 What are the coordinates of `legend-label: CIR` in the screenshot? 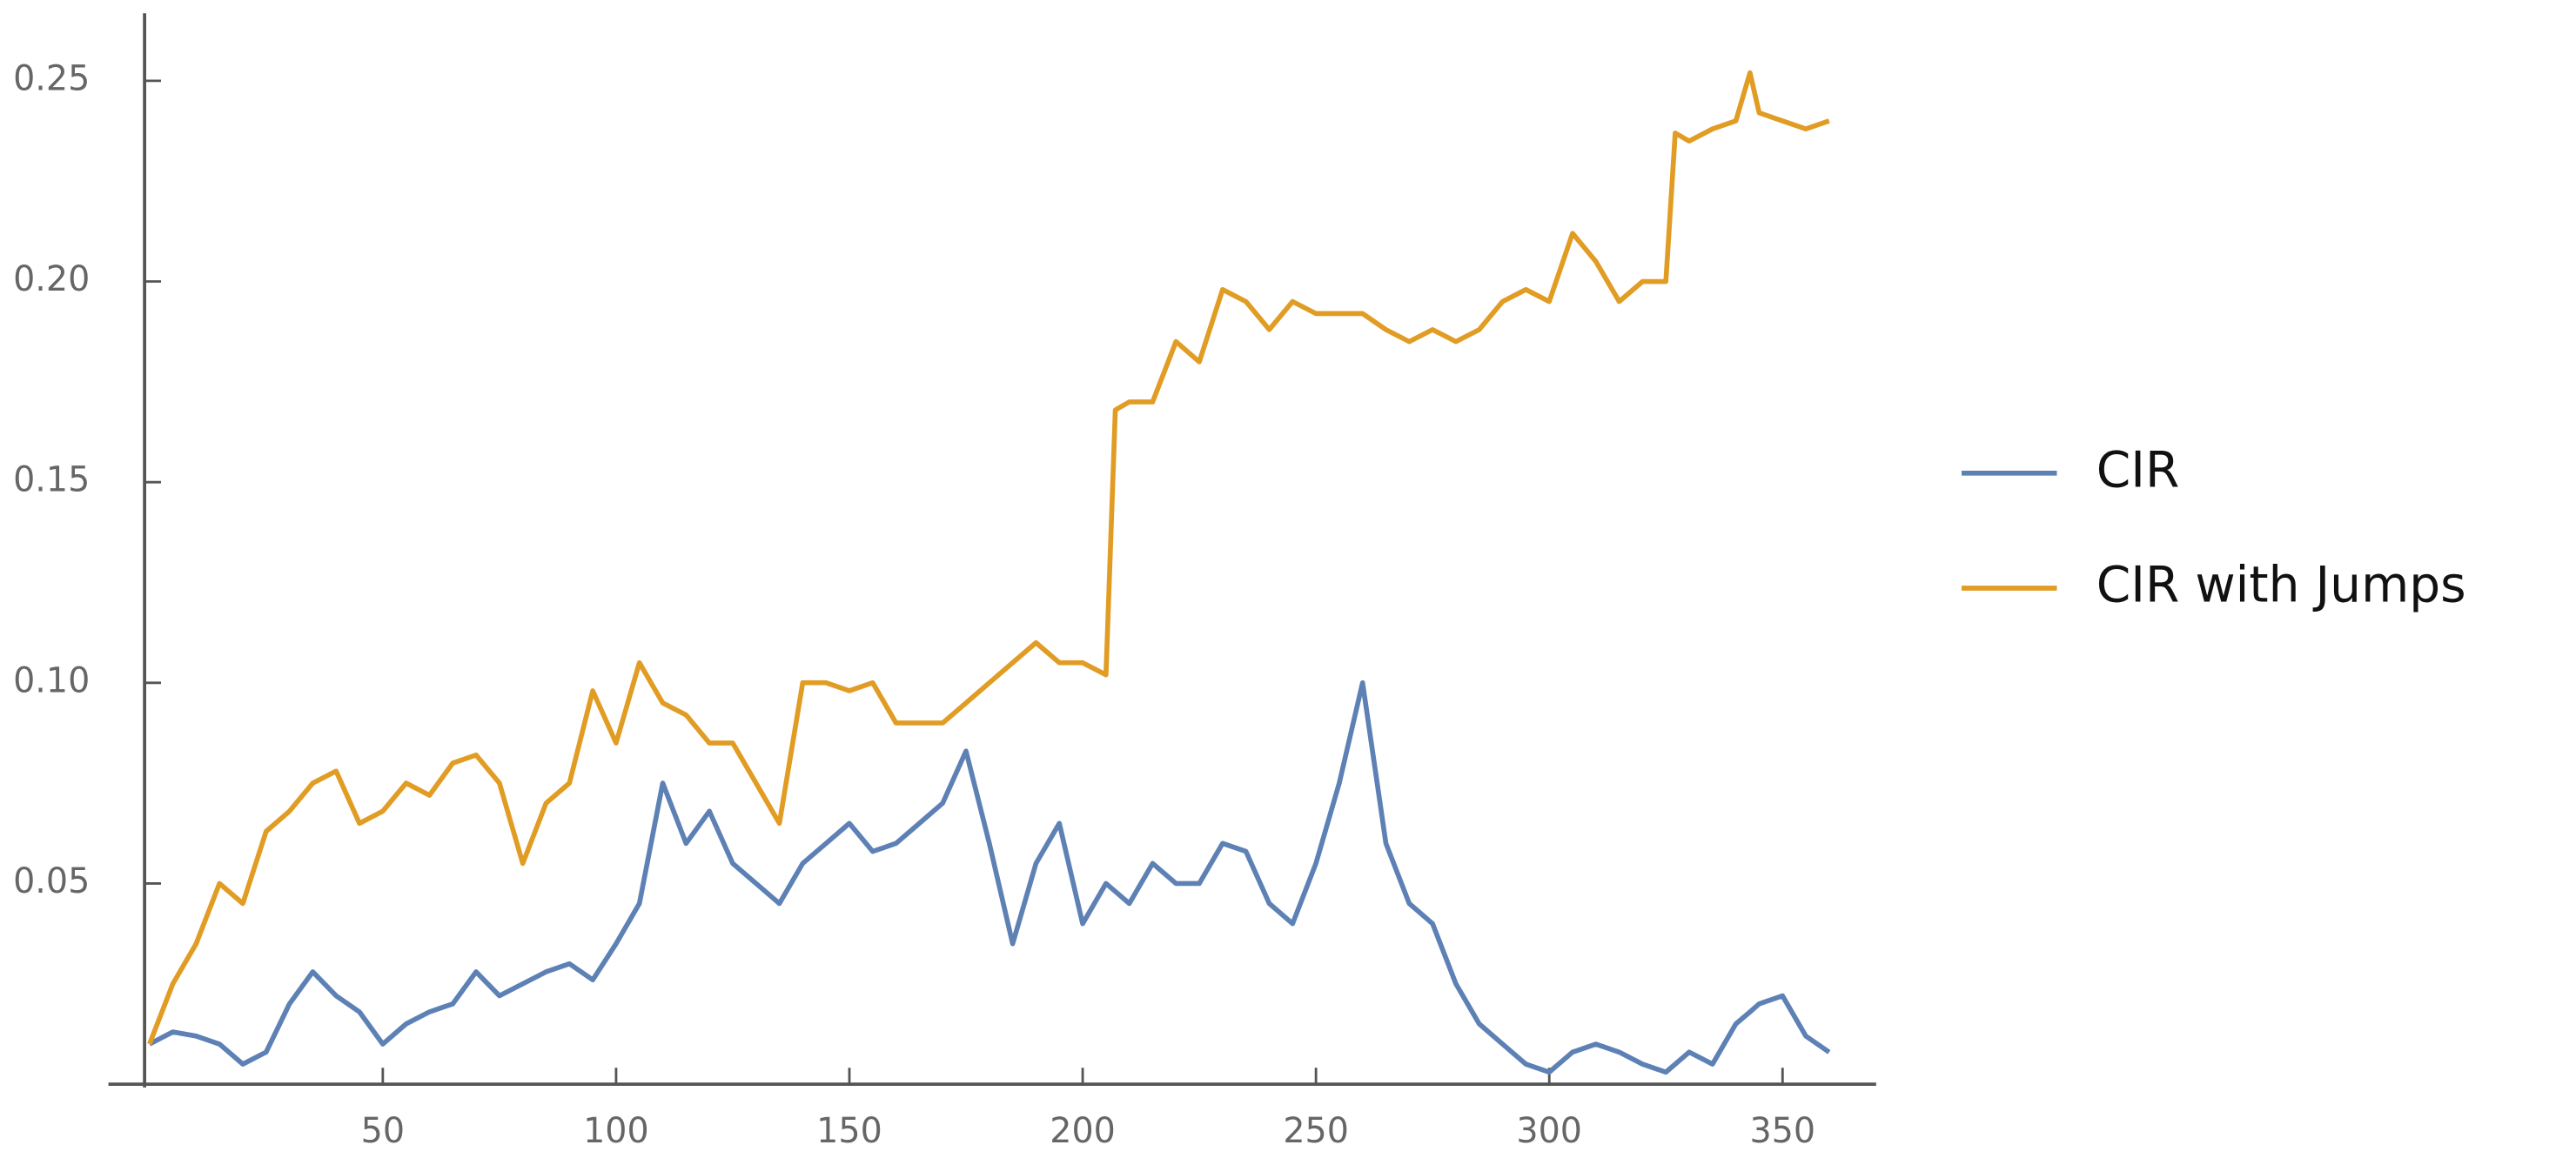 It's located at (2138, 470).